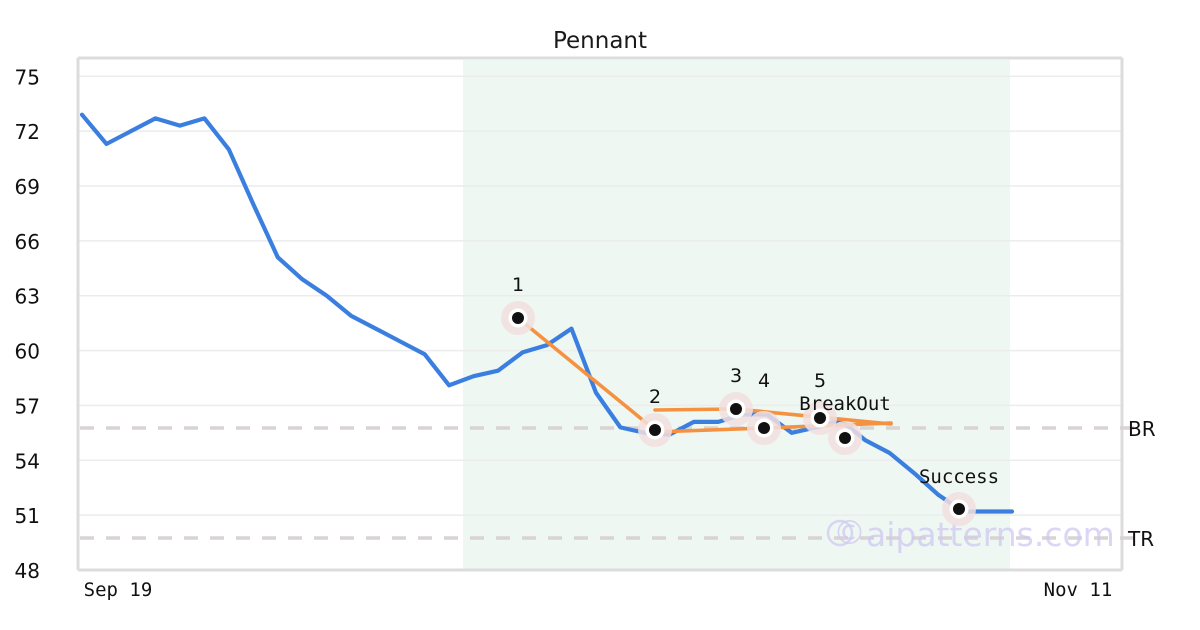  I want to click on level-labels: BR TR, so click(1141, 484).